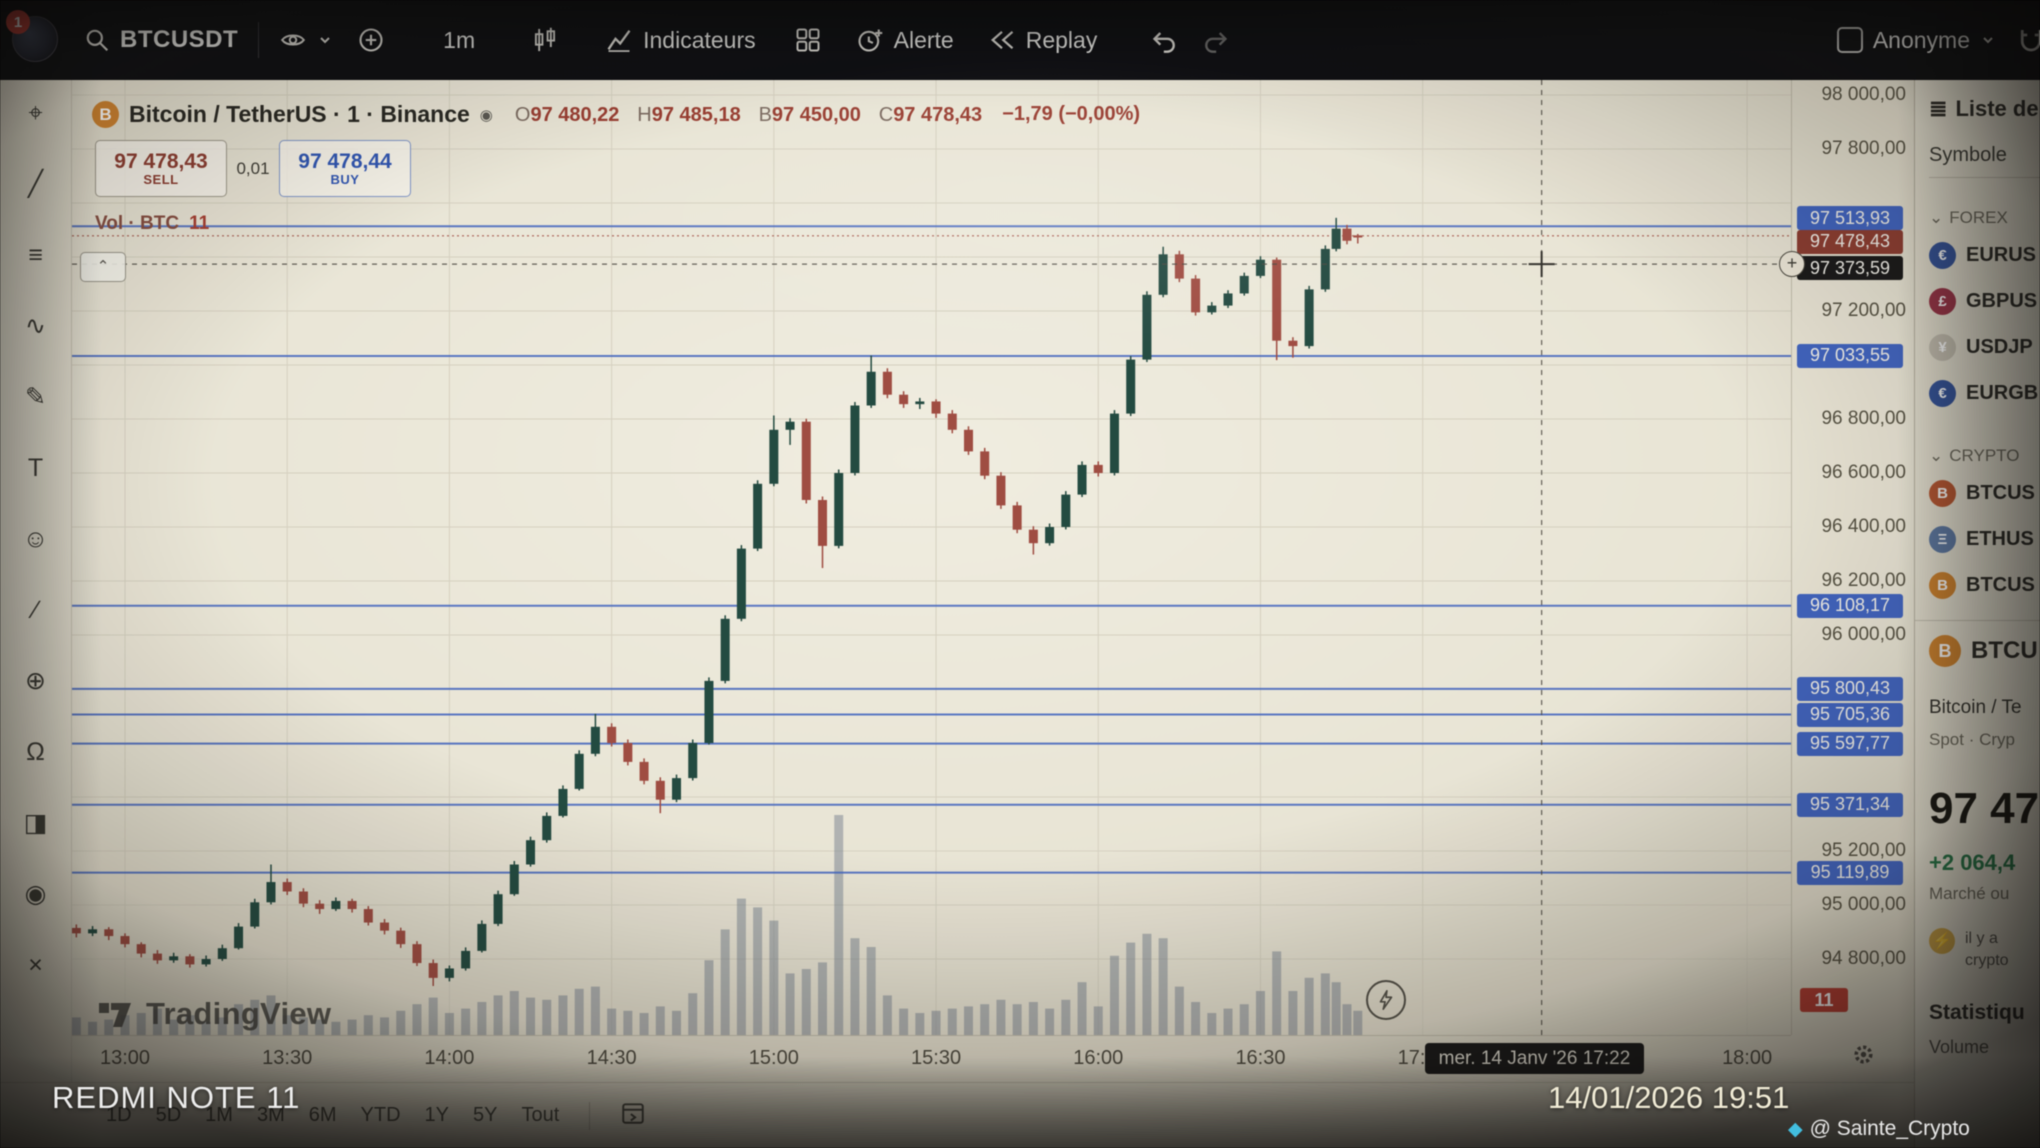  What do you see at coordinates (1850, 804) in the screenshot?
I see `level-price-label: 95 371,34` at bounding box center [1850, 804].